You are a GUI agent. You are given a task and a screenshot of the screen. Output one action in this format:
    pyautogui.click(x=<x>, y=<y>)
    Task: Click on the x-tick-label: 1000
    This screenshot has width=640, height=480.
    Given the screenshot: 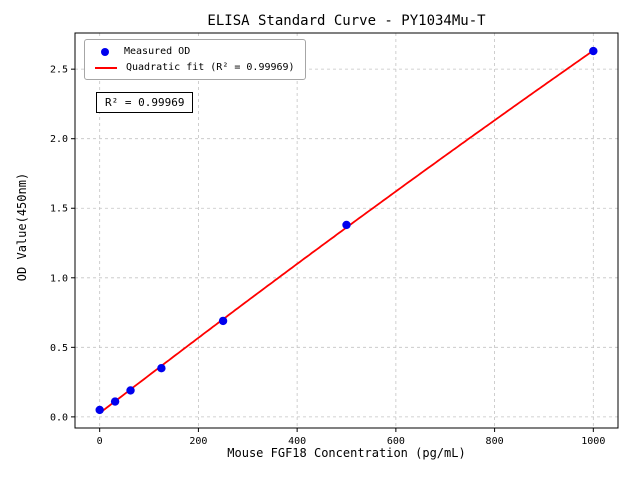 What is the action you would take?
    pyautogui.click(x=593, y=441)
    